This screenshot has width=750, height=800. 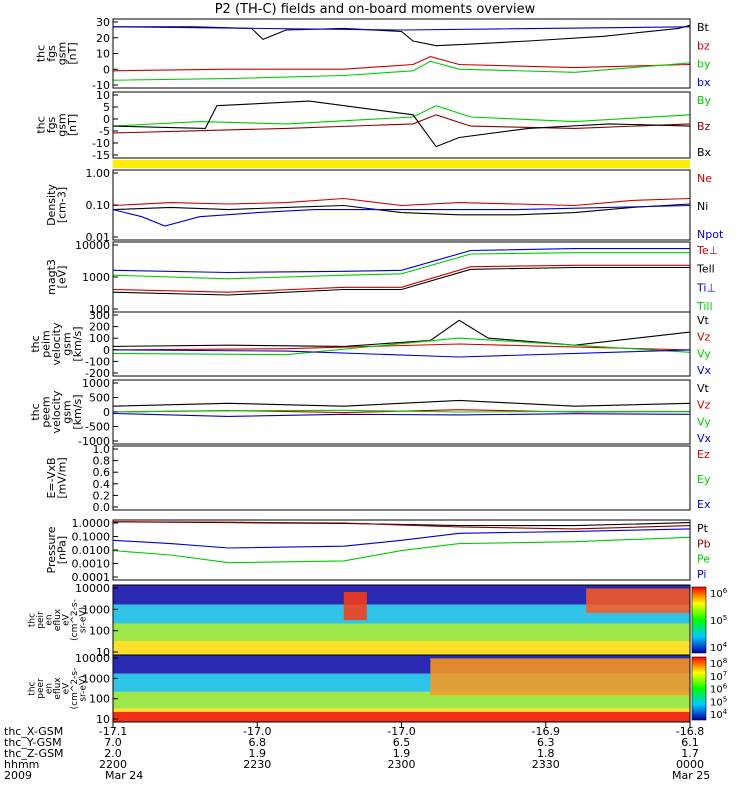 I want to click on y-axis-label: E=-VxB[mV/m], so click(x=57, y=477).